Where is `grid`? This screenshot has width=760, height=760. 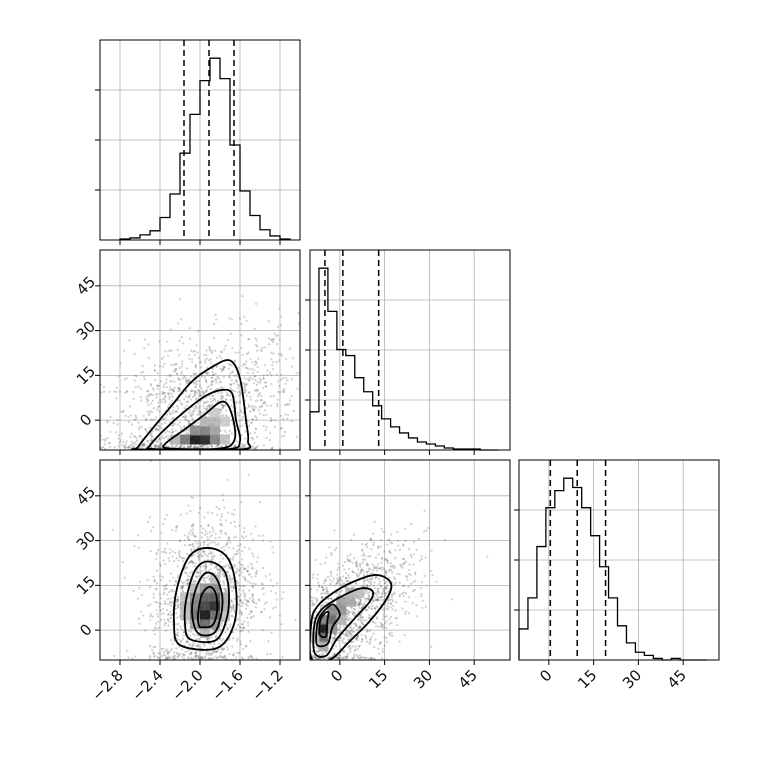 grid is located at coordinates (619, 560).